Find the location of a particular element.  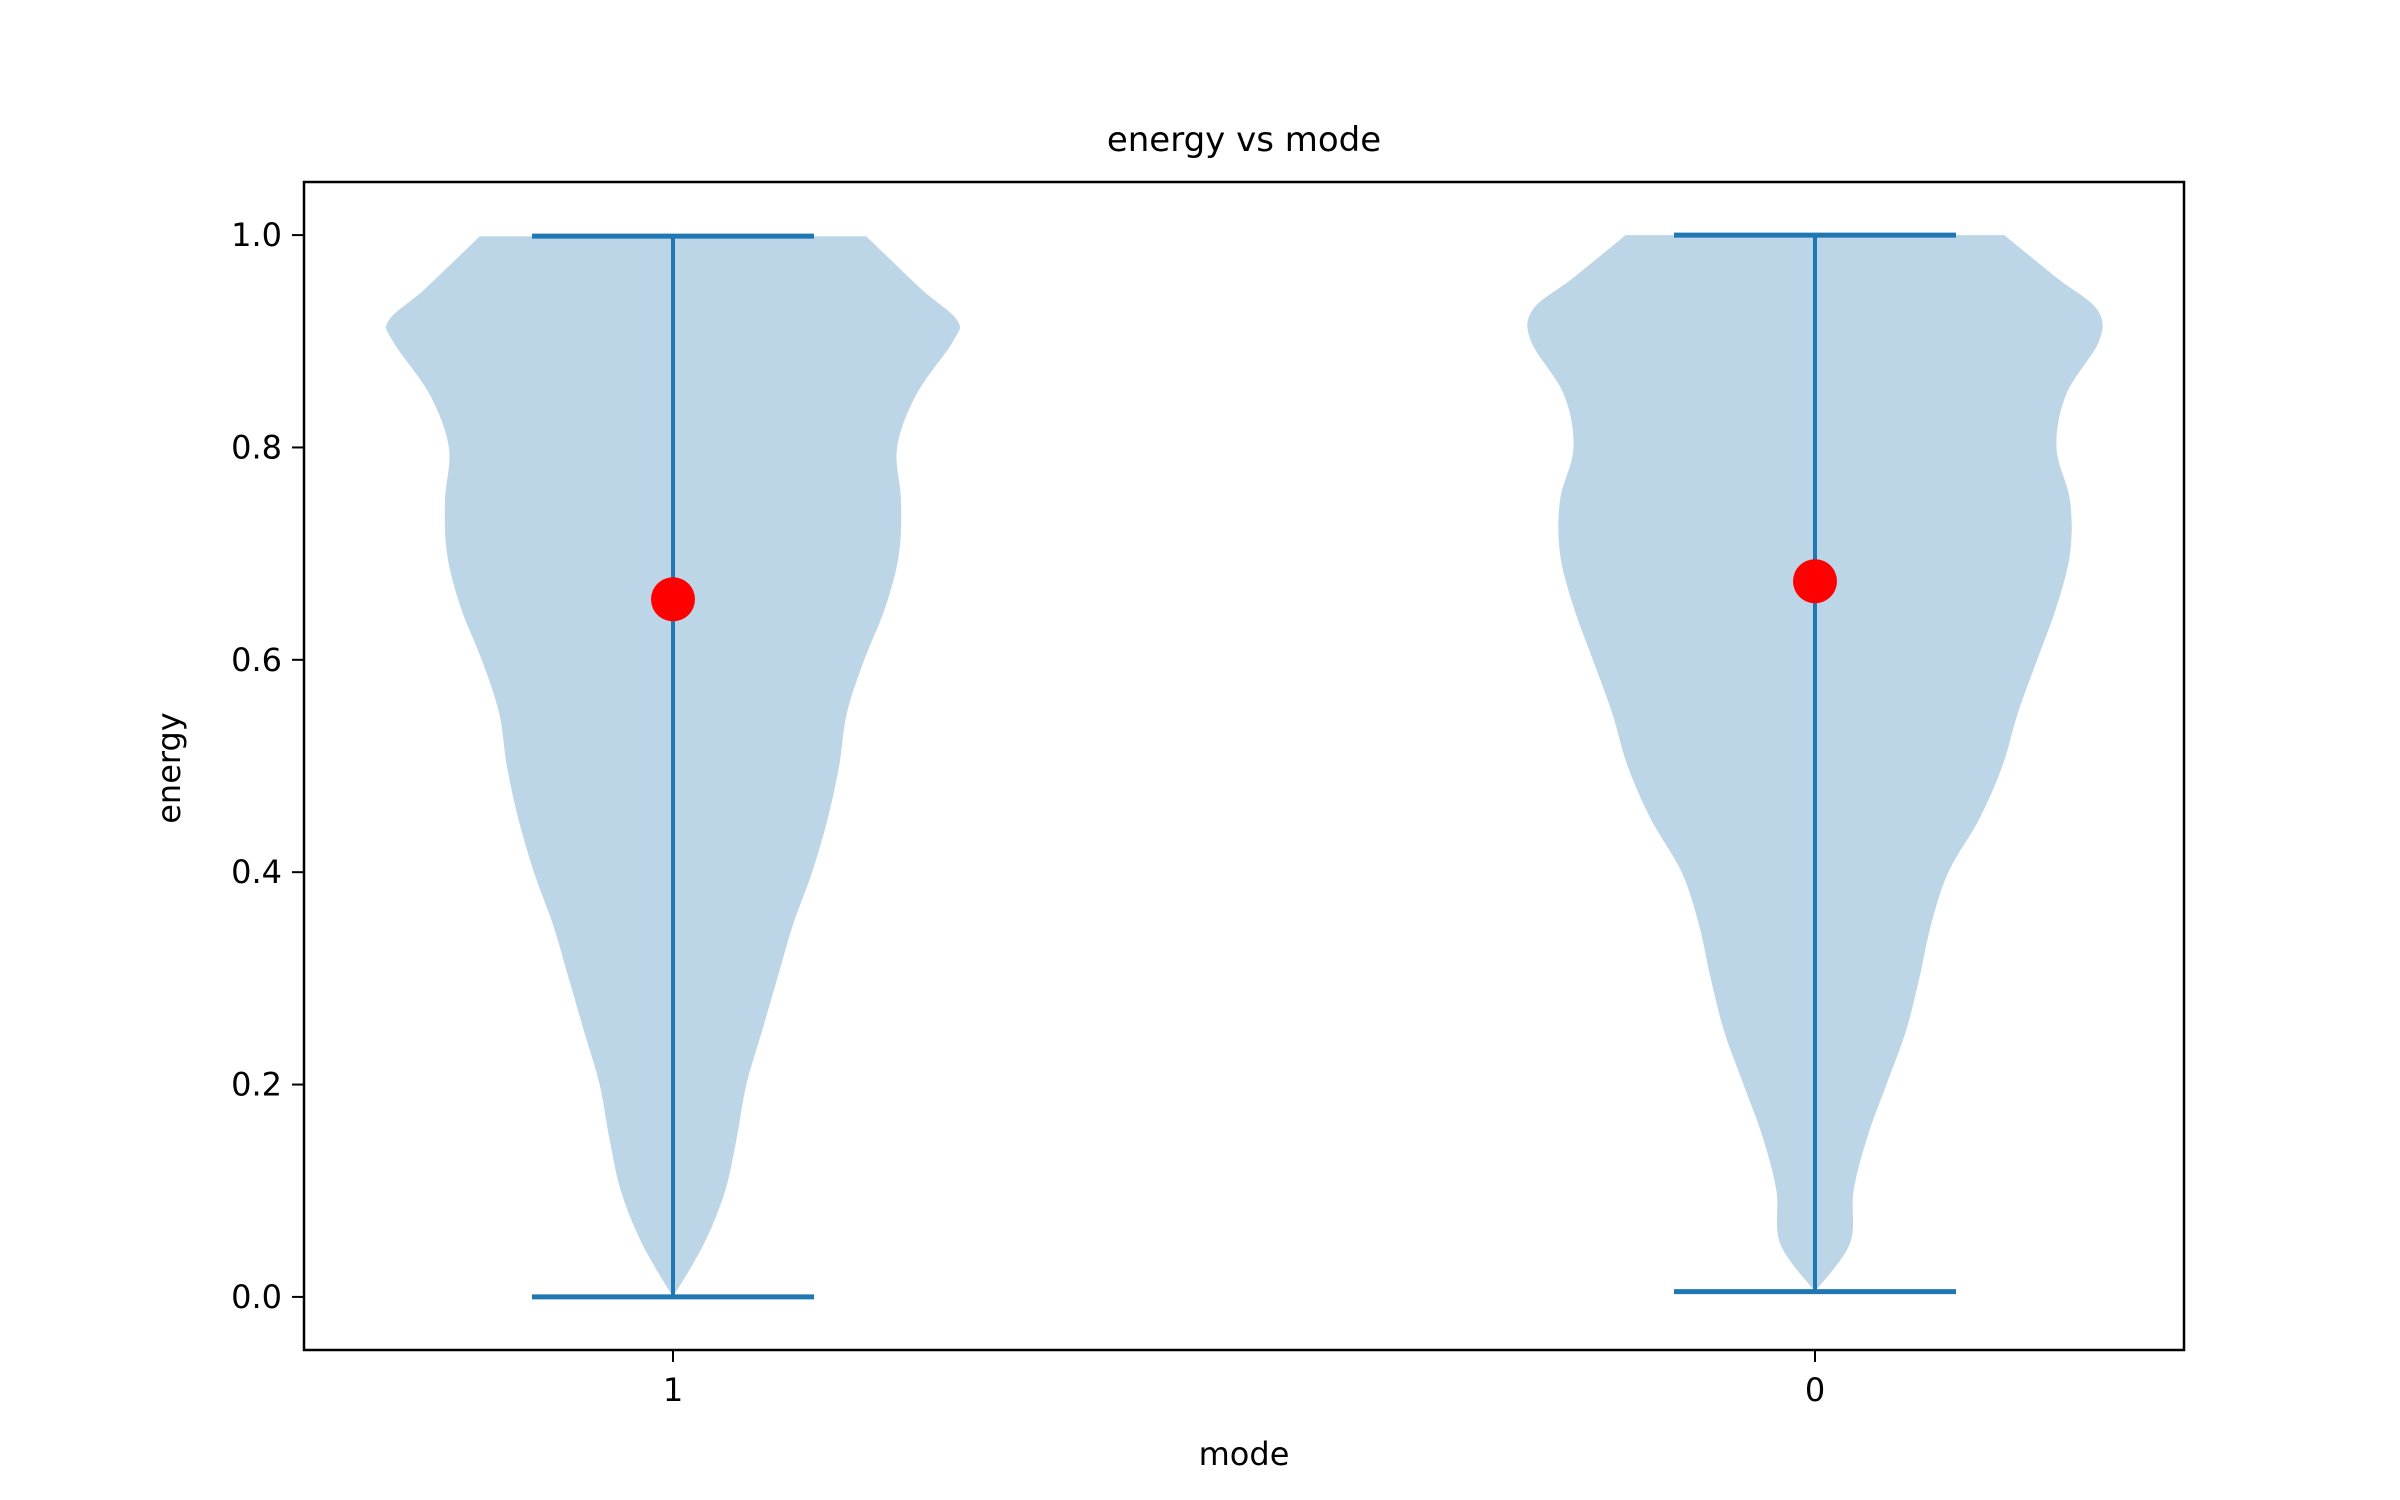

x-axis-label: mode is located at coordinates (1244, 1454).